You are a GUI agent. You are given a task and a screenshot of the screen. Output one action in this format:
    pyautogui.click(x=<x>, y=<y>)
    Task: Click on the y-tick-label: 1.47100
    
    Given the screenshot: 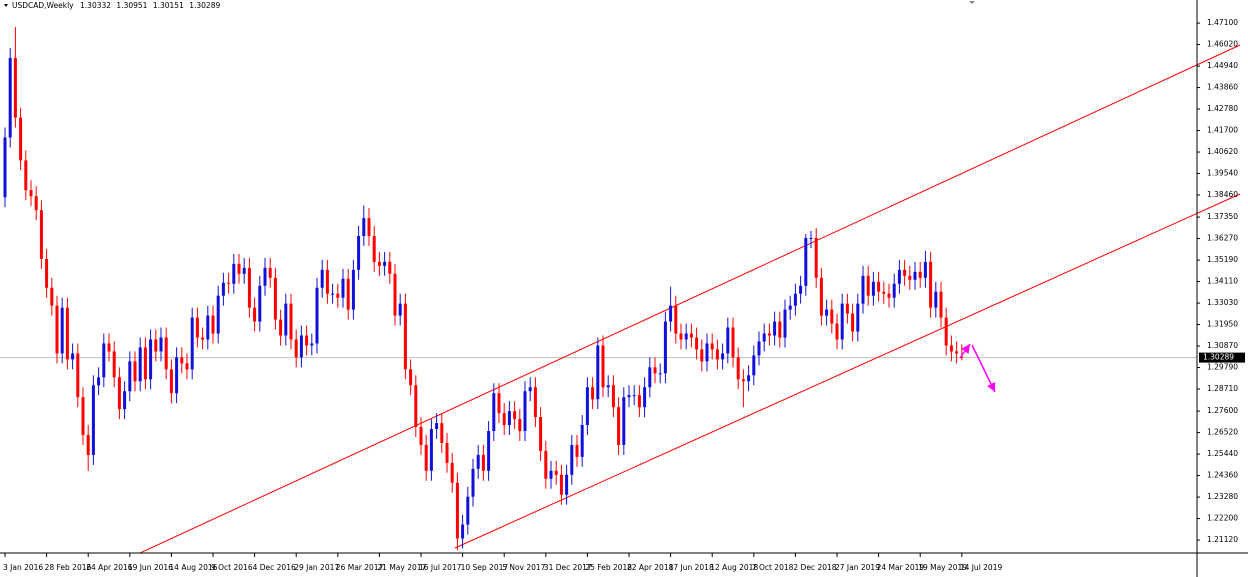 What is the action you would take?
    pyautogui.click(x=1222, y=22)
    